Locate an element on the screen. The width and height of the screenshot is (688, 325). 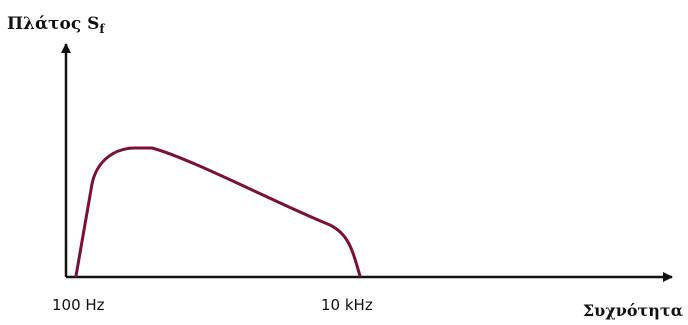
x-tick-label-10khz: 10 kHz is located at coordinates (347, 305).